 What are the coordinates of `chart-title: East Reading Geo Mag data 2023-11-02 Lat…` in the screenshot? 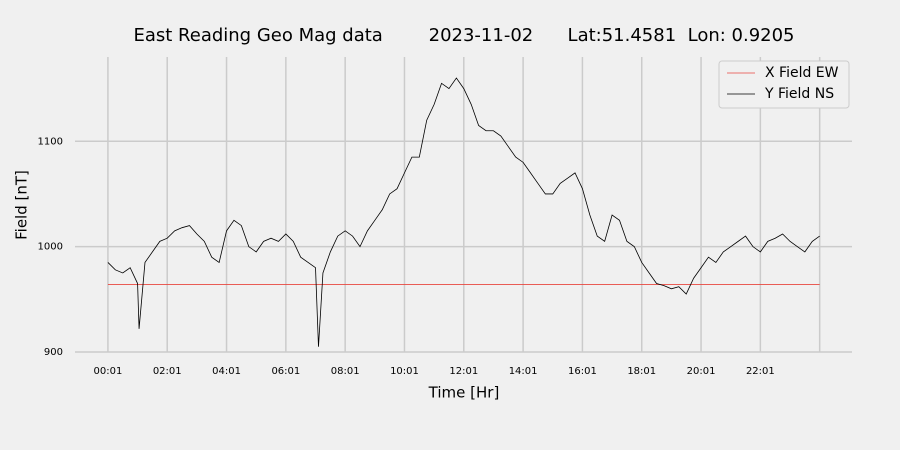 It's located at (463, 35).